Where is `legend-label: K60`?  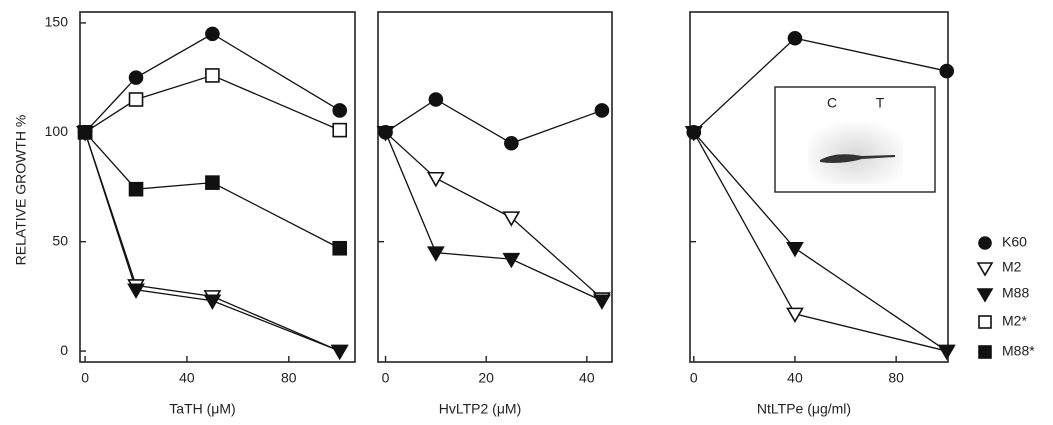 legend-label: K60 is located at coordinates (1014, 242).